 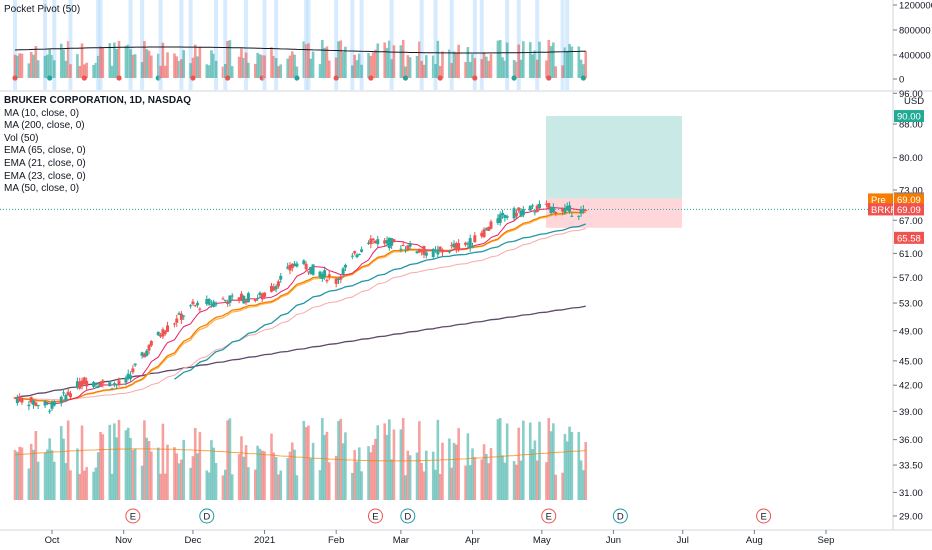 I want to click on x-tick-label: Jul, so click(x=683, y=540).